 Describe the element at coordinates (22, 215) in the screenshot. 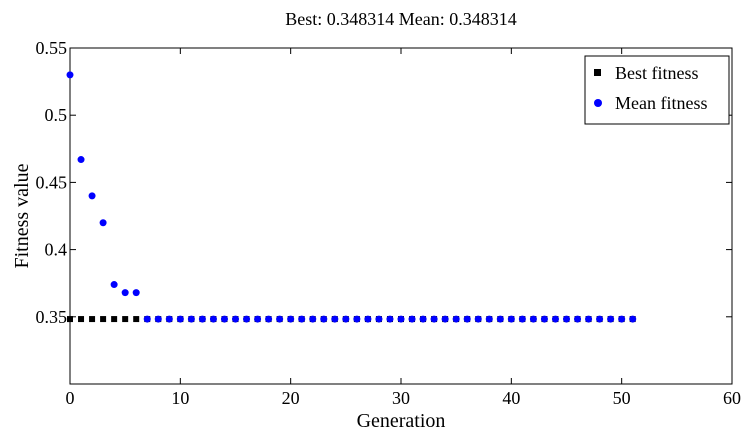

I see `y-axis-label: Fitness value` at that location.